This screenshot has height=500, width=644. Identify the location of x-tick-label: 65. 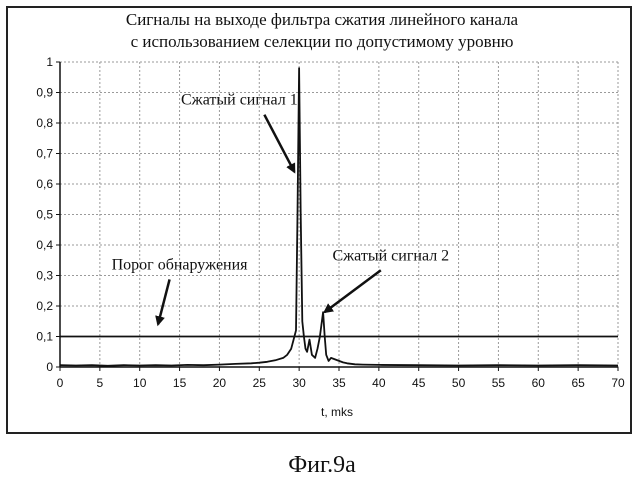
(578, 383).